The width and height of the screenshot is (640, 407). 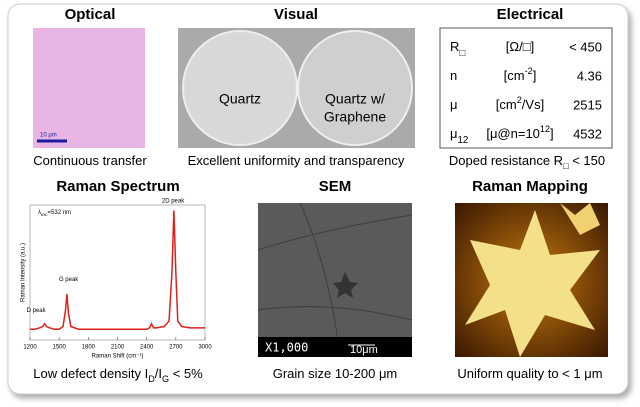 I want to click on wafer-label: Quartz w/, so click(x=355, y=99).